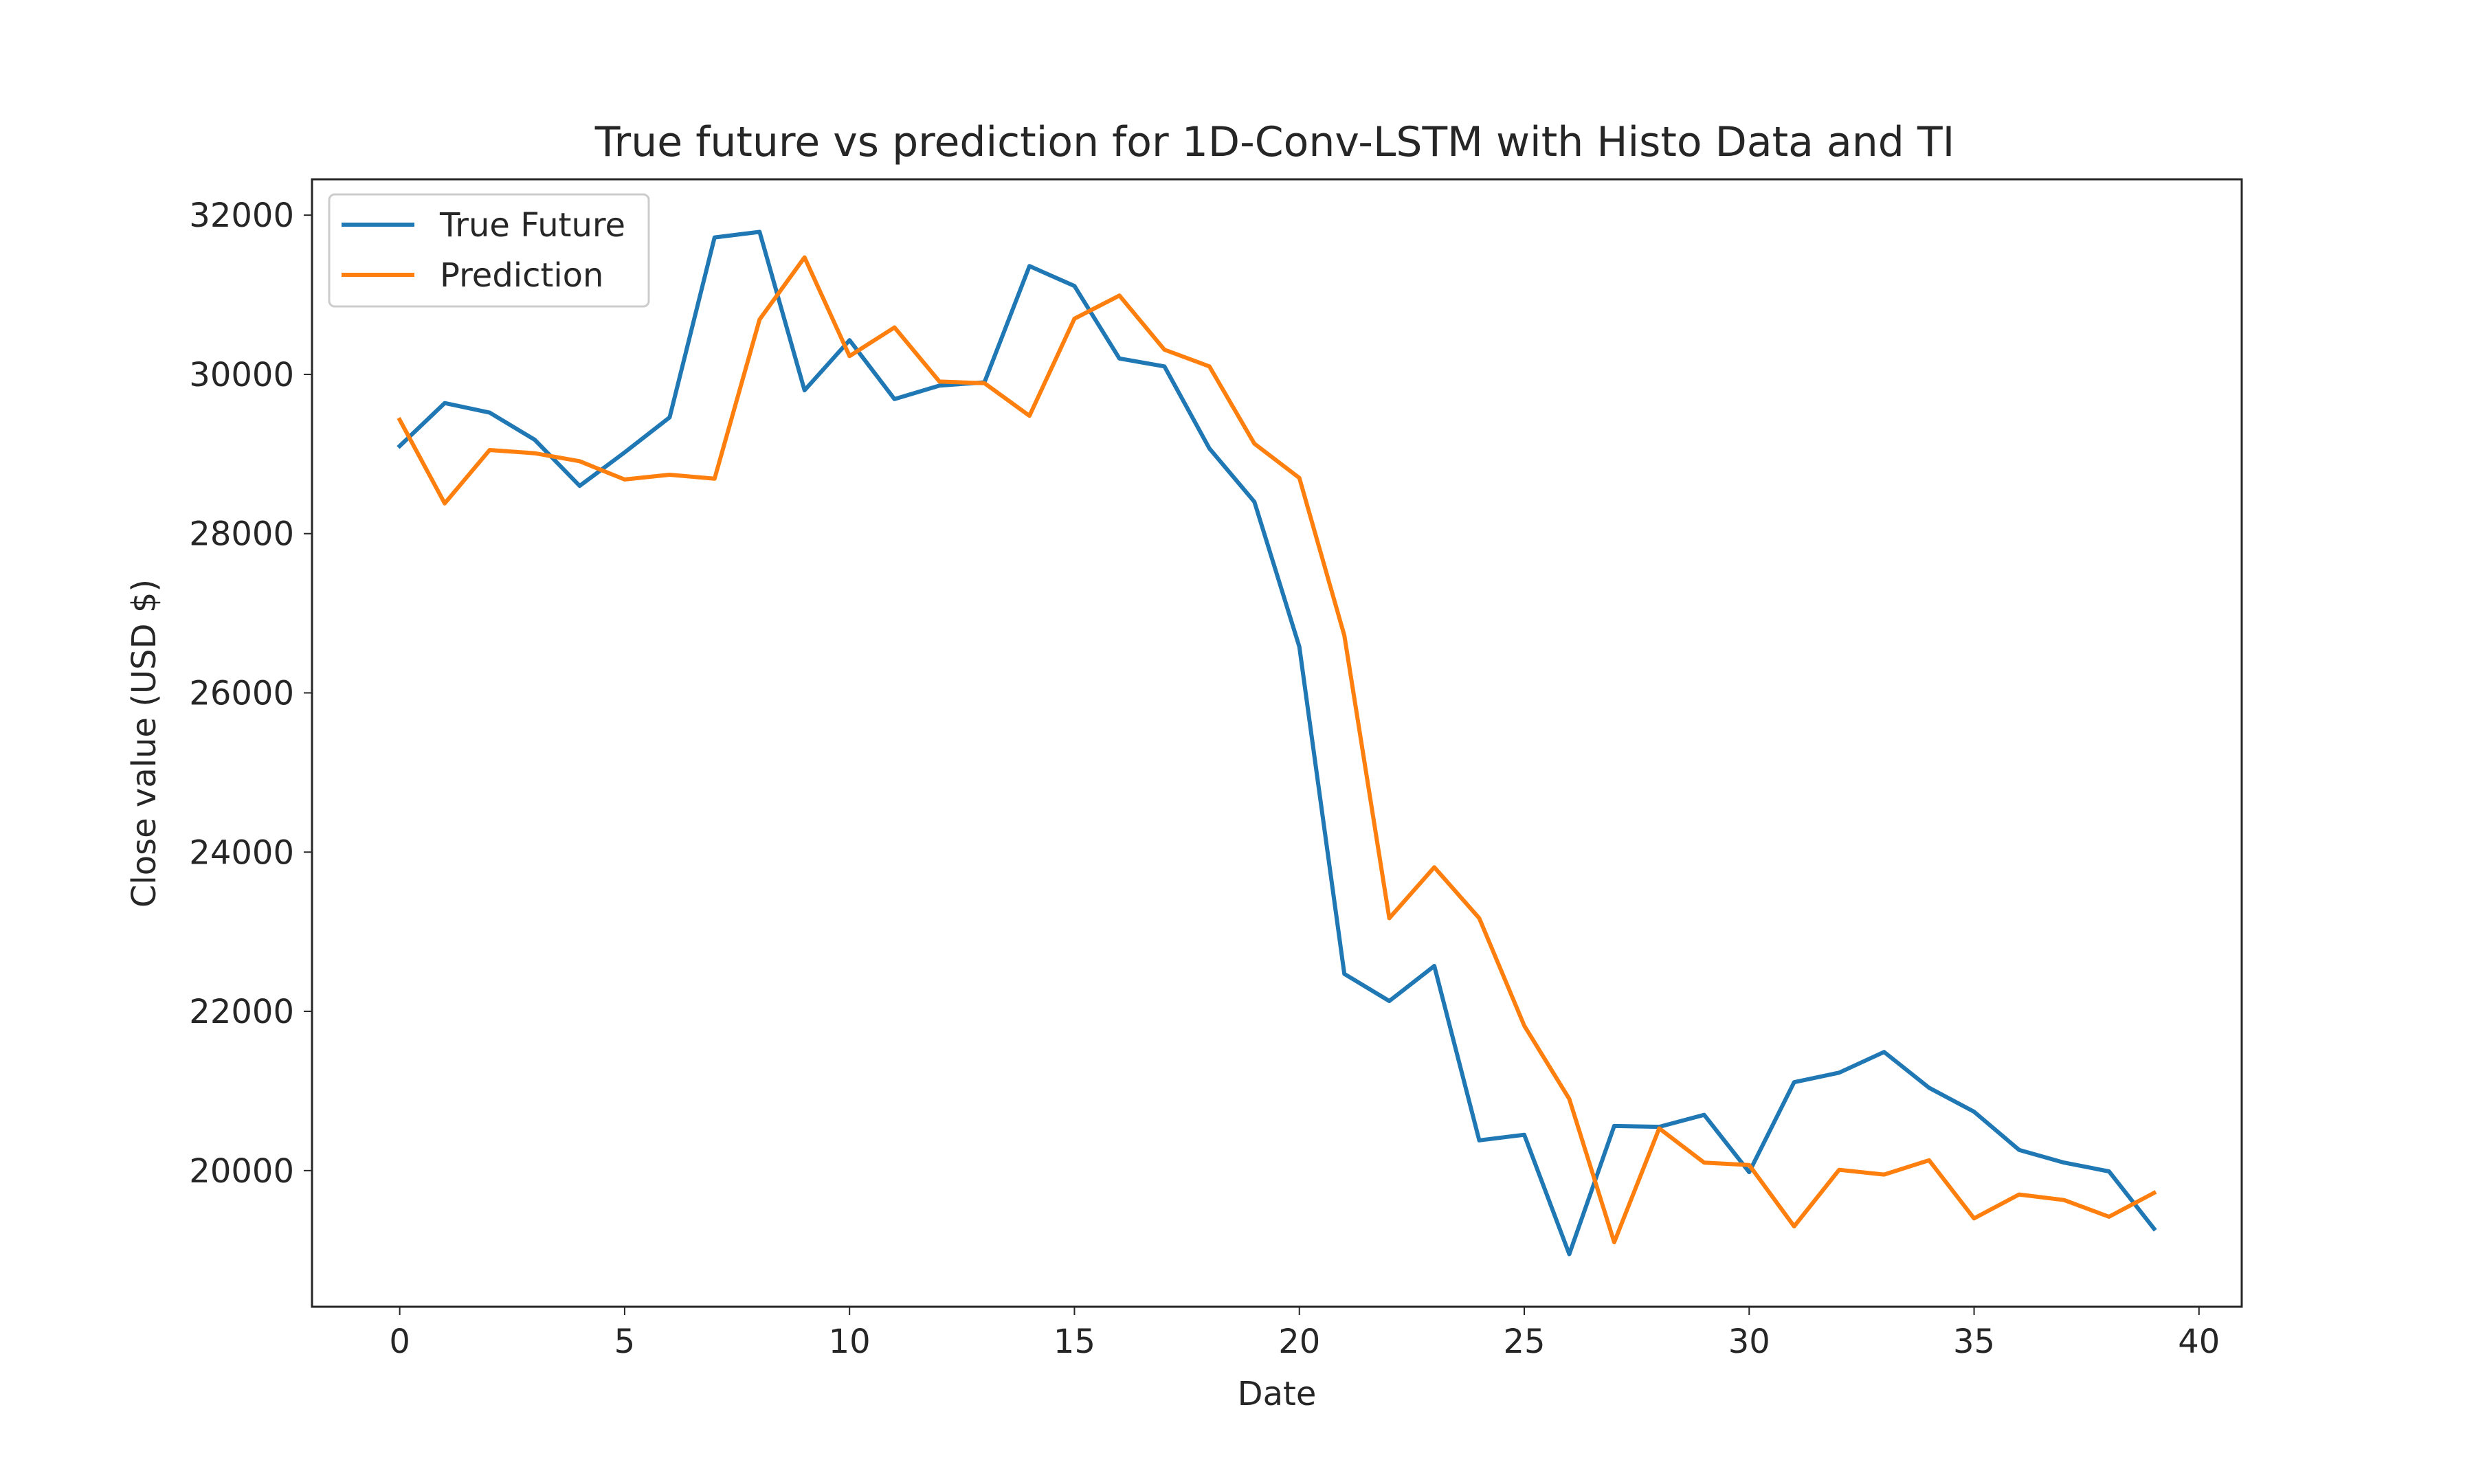 This screenshot has height=1484, width=2474. Describe the element at coordinates (144, 743) in the screenshot. I see `y-axis-label: Close value (USD $)` at that location.